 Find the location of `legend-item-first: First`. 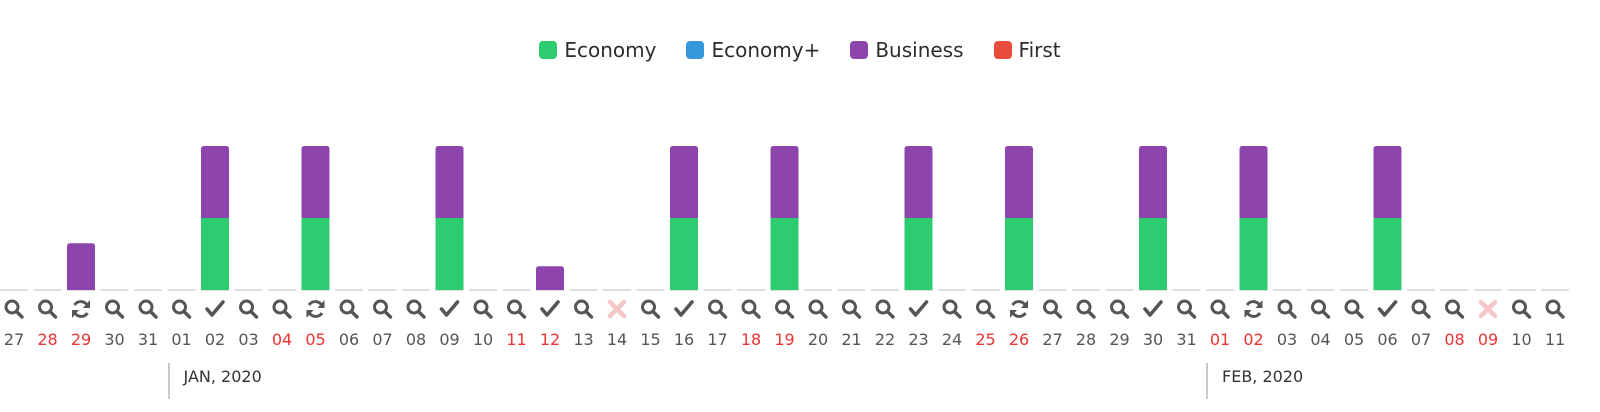

legend-item-first: First is located at coordinates (1027, 50).